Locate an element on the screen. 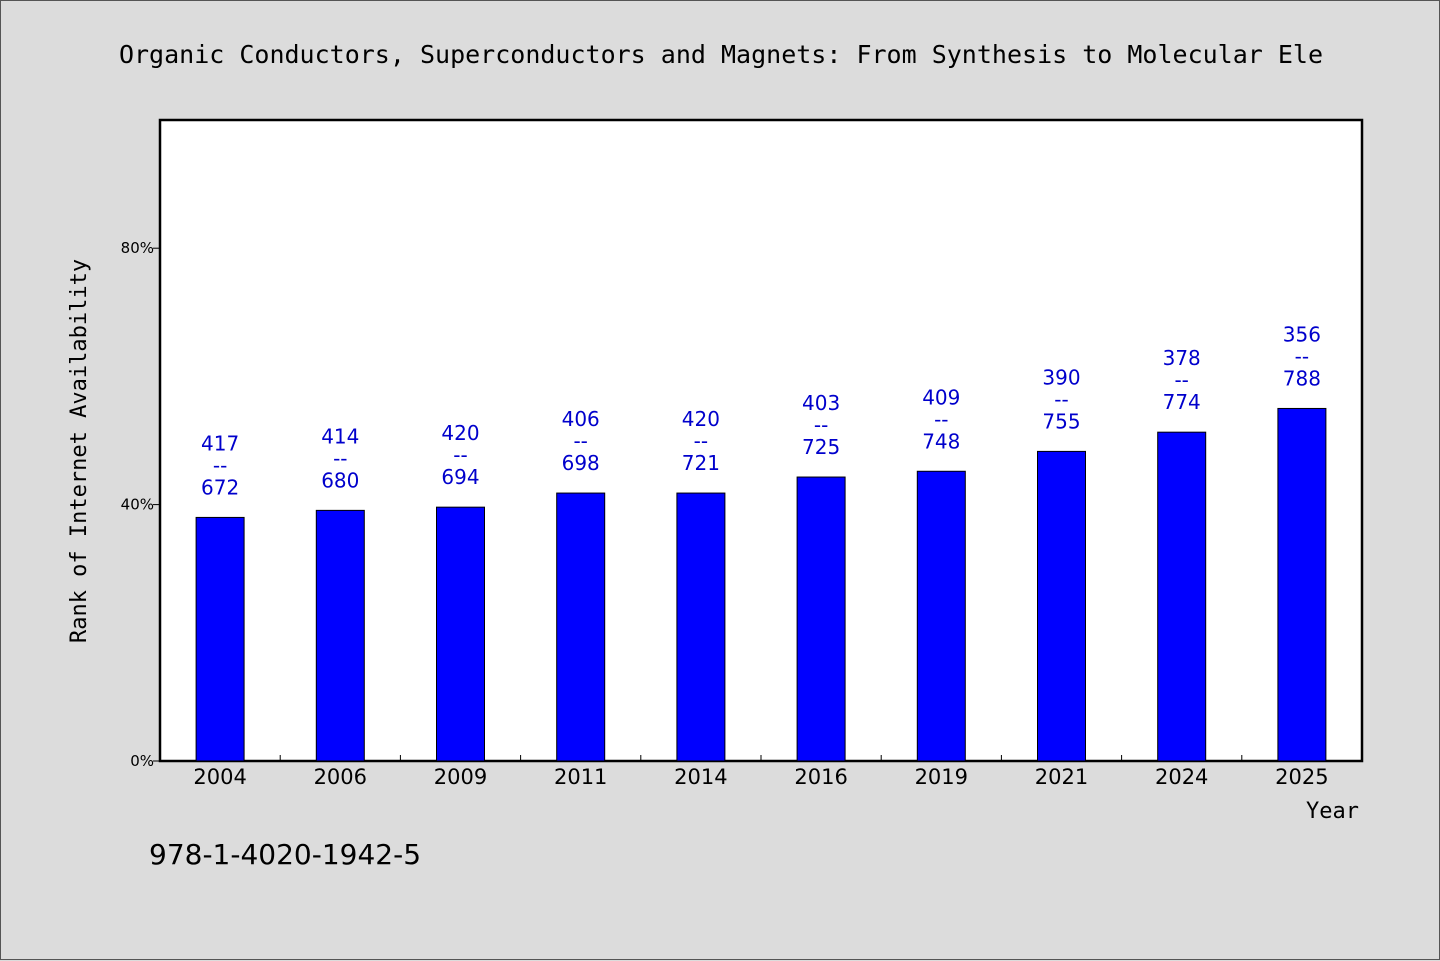 The image size is (1440, 961). data-label-2006-bottom: 680 is located at coordinates (340, 480).